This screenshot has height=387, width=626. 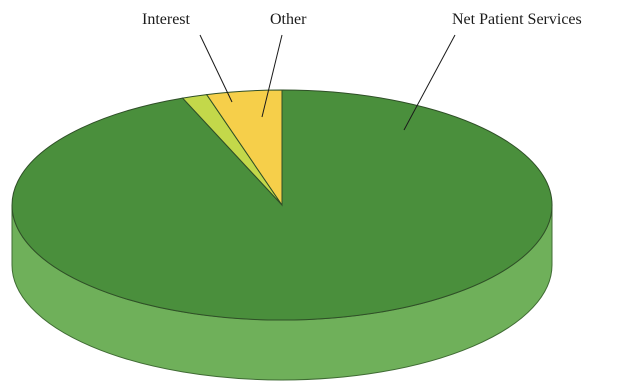 What do you see at coordinates (244, 148) in the screenshot?
I see `pie-slice-other` at bounding box center [244, 148].